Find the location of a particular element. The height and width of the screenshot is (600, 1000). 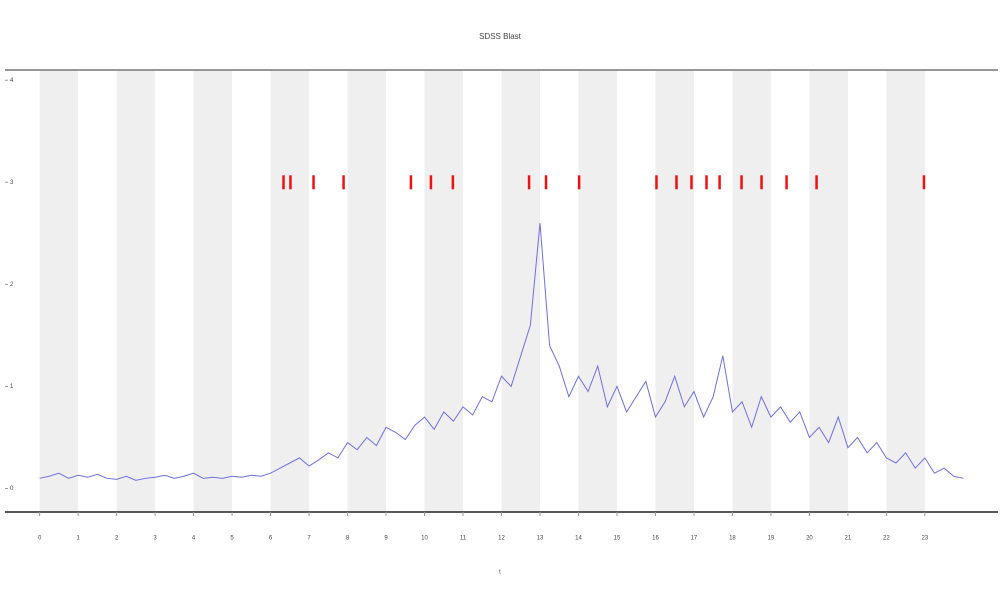

x-tick-label: 21 is located at coordinates (848, 539).